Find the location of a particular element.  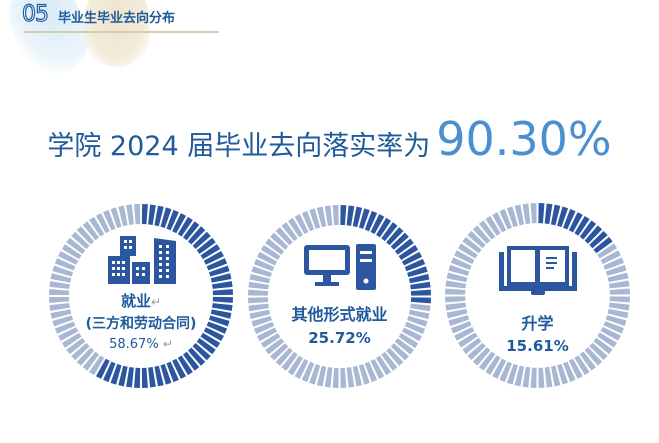

section-title: 毕业生毕业去向分布 is located at coordinates (117, 18).